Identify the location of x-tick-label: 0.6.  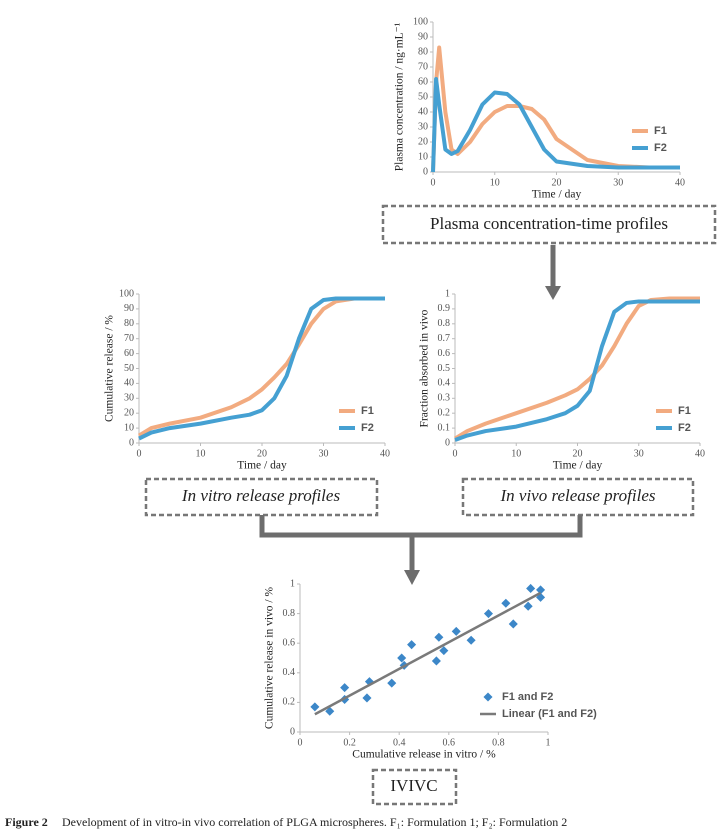
(449, 742).